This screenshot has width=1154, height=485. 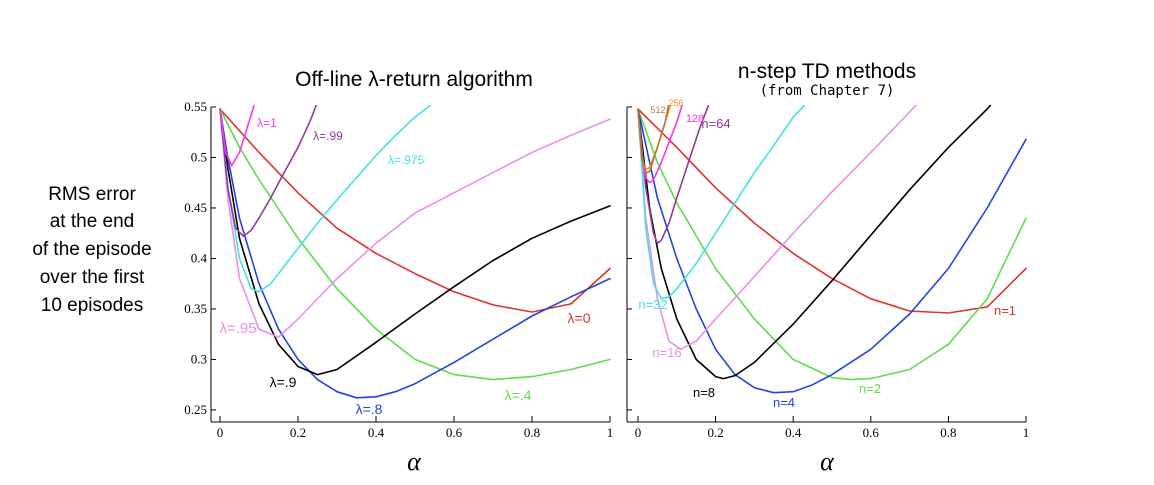 What do you see at coordinates (695, 119) in the screenshot?
I see `series-label: 128` at bounding box center [695, 119].